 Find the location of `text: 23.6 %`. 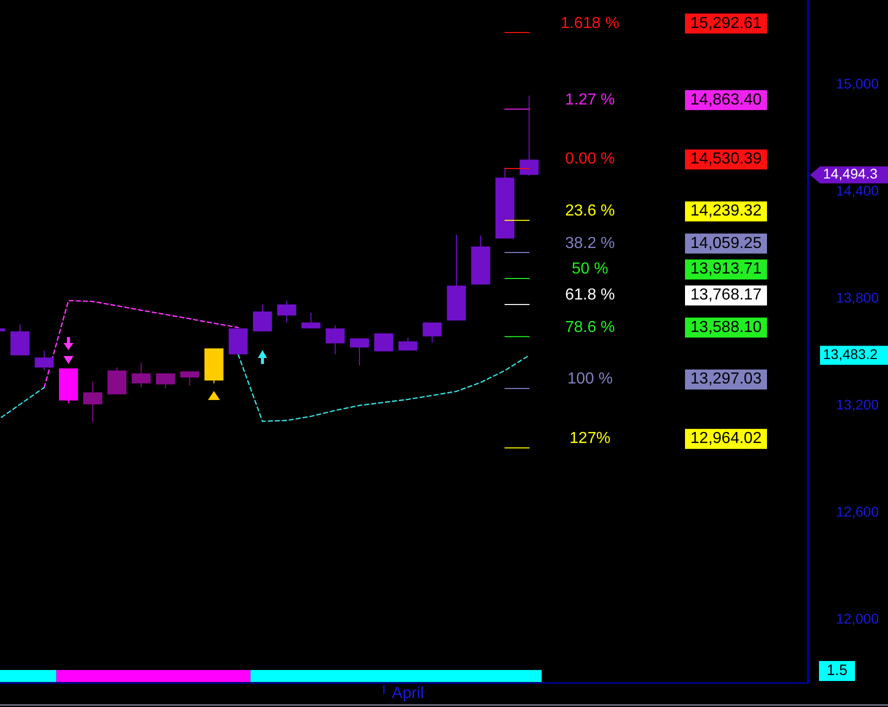

text: 23.6 % is located at coordinates (590, 211).